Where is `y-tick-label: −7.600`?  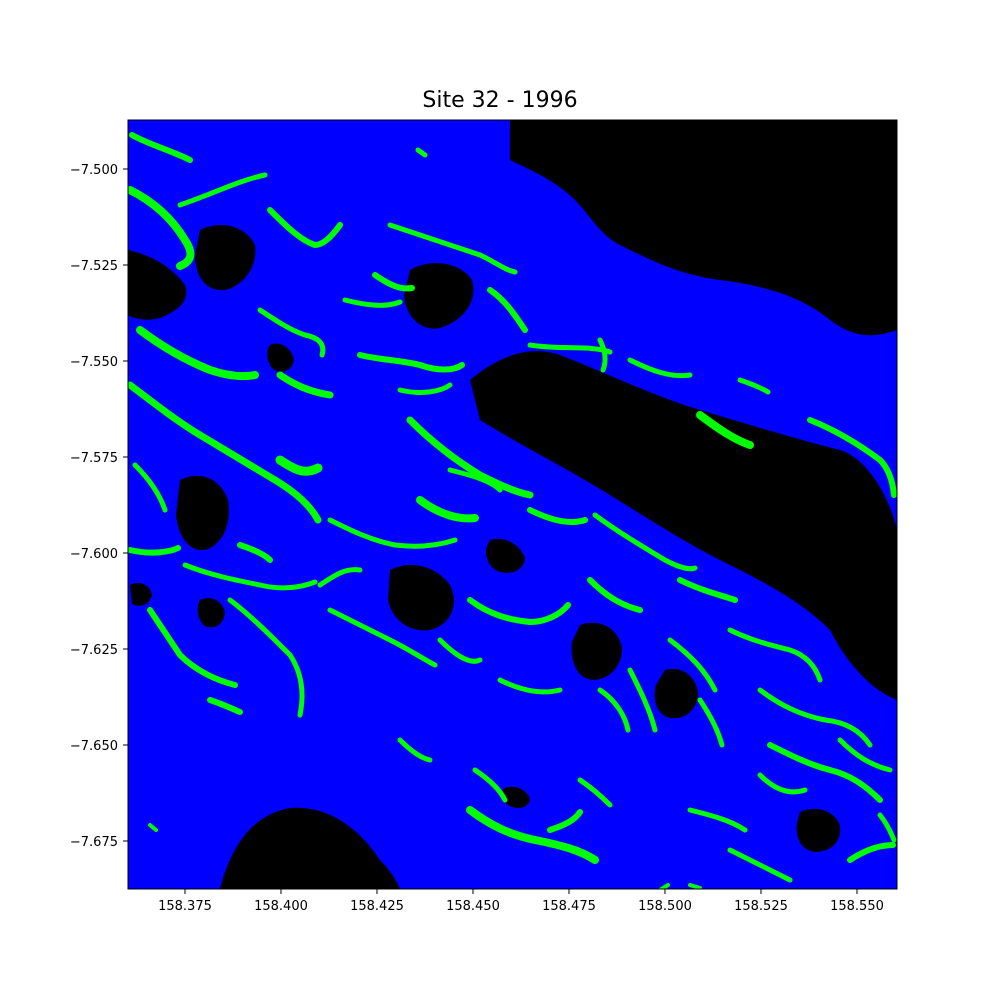
y-tick-label: −7.600 is located at coordinates (94, 554).